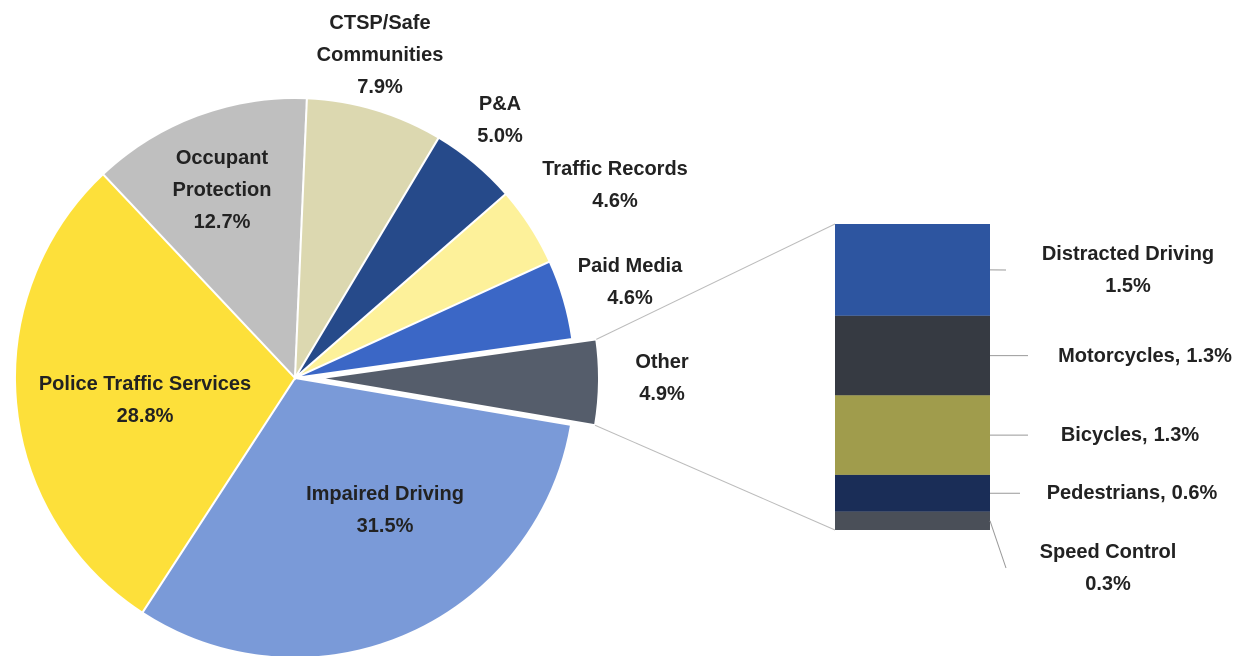  I want to click on value-label: 12.7%, so click(222, 222).